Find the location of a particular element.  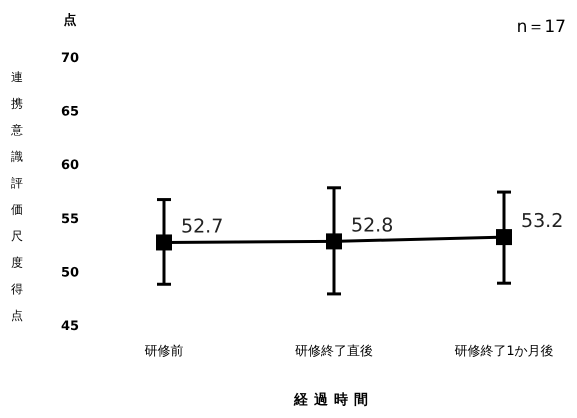

y-tick-label: 55 is located at coordinates (70, 219).